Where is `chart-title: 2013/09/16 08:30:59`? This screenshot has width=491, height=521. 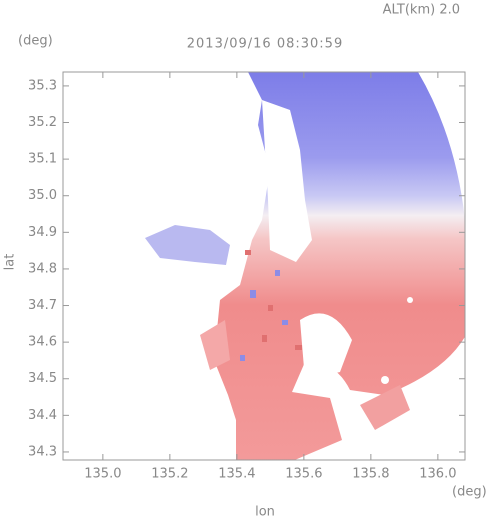
chart-title: 2013/09/16 08:30:59 is located at coordinates (265, 44).